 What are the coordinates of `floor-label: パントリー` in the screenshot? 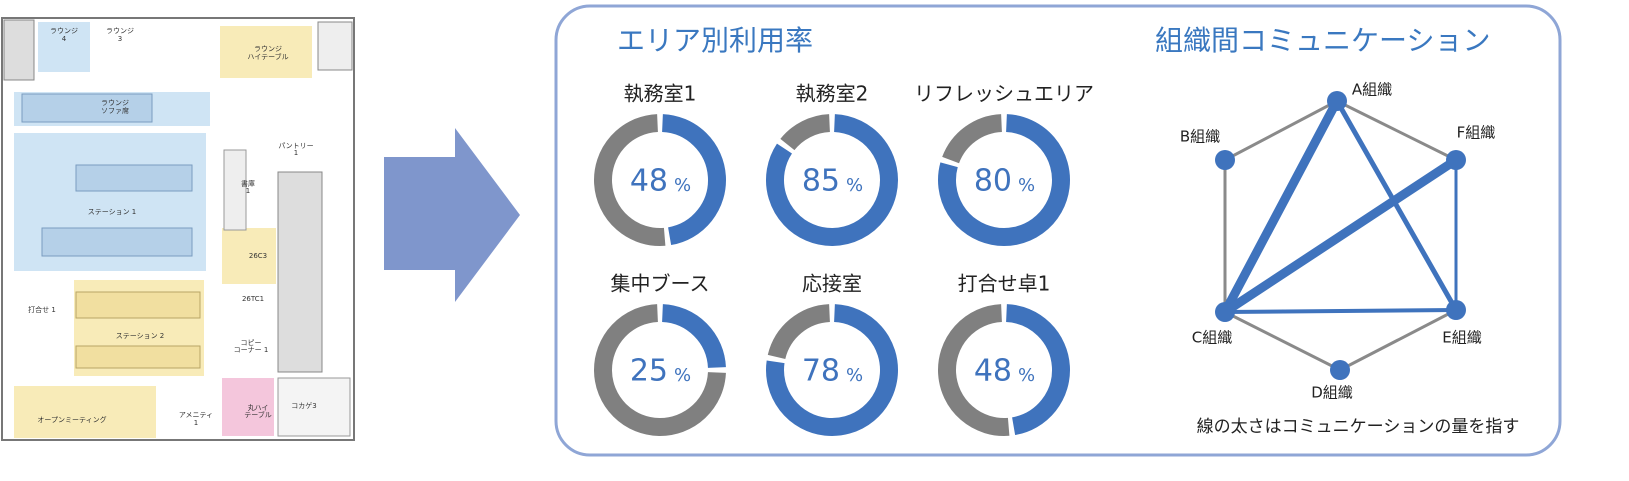 It's located at (295, 146).